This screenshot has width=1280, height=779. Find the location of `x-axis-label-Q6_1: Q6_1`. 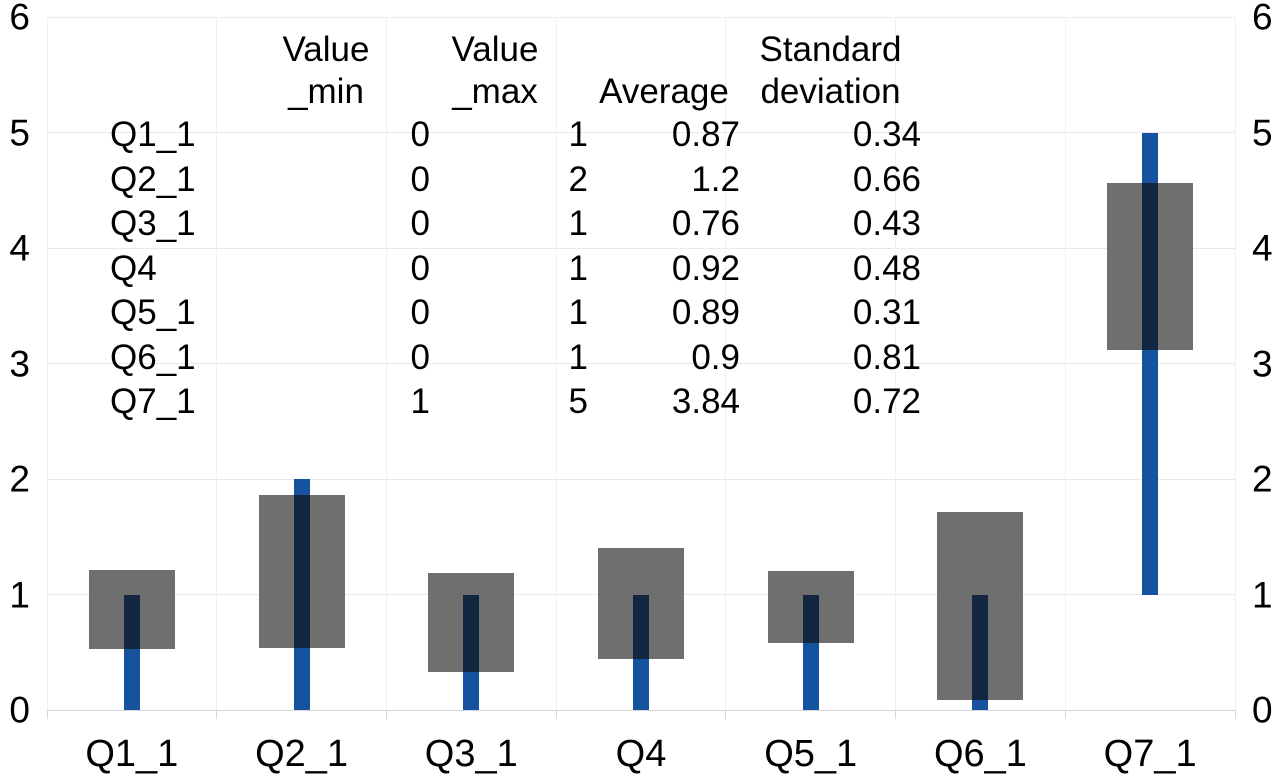

x-axis-label-Q6_1: Q6_1 is located at coordinates (980, 754).